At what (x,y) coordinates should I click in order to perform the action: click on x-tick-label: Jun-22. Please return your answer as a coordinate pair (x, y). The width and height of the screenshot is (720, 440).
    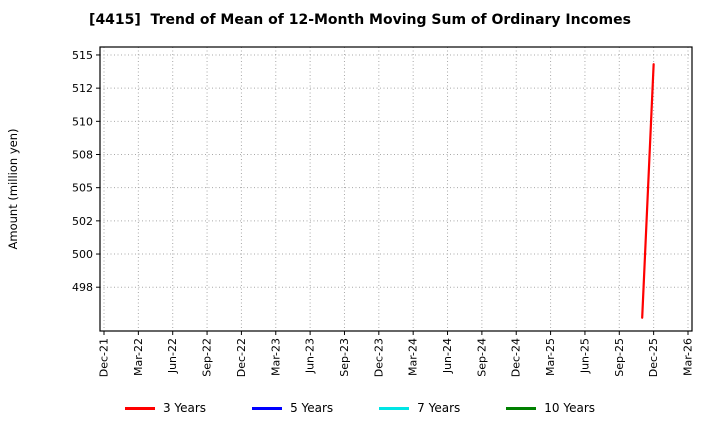
    Looking at the image, I should click on (172, 356).